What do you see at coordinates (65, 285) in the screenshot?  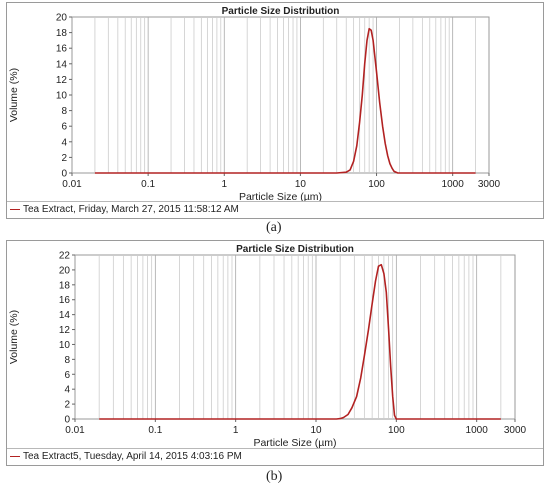 I see `y-tick-label-b: 18` at bounding box center [65, 285].